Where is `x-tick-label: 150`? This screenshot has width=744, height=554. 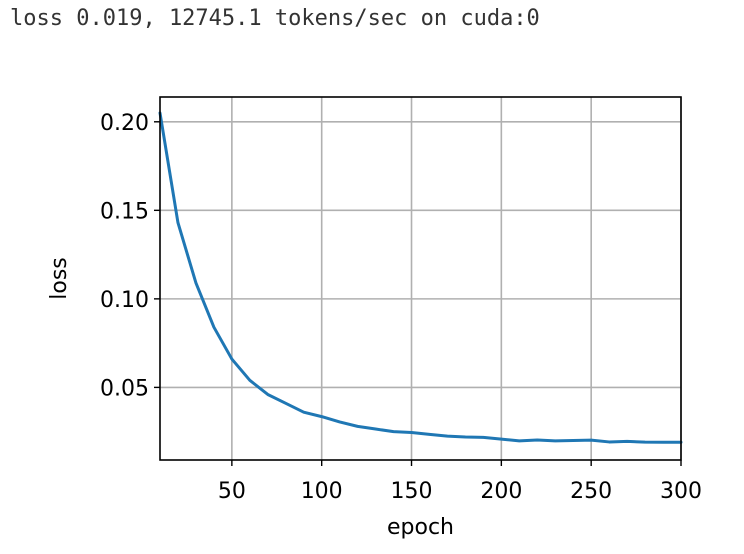 x-tick-label: 150 is located at coordinates (412, 491).